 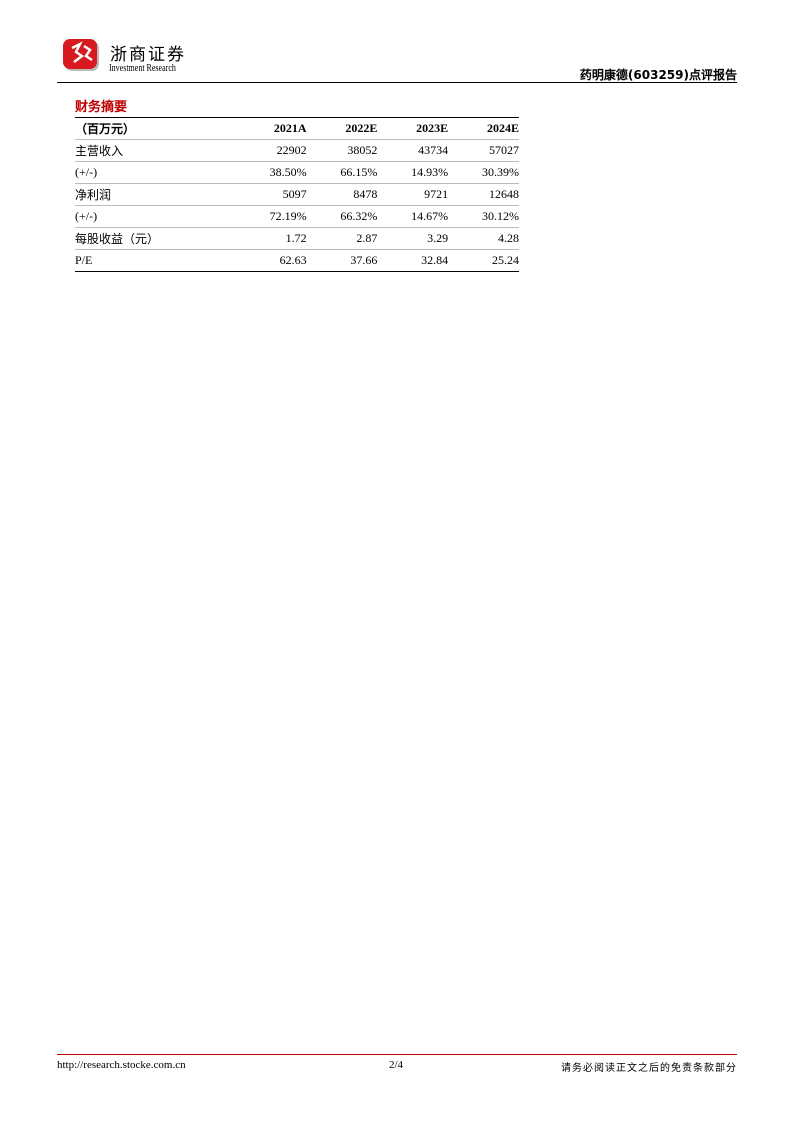 I want to click on column-header: 2023E, so click(x=413, y=128).